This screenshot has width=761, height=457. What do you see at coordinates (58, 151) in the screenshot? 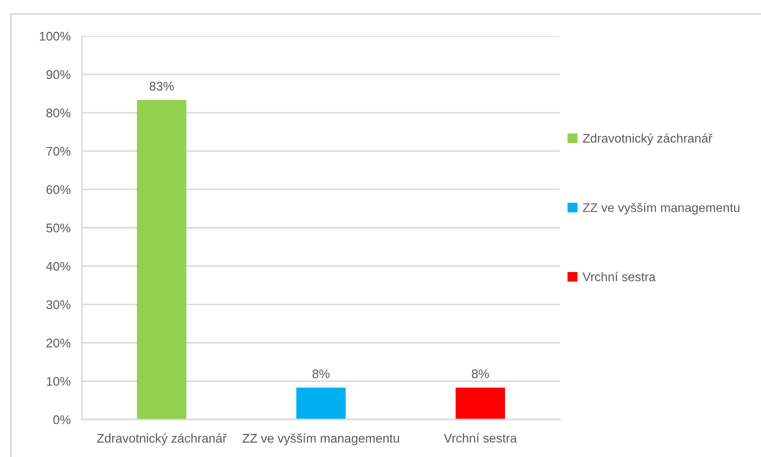
I see `y-tick-label: 70%` at bounding box center [58, 151].